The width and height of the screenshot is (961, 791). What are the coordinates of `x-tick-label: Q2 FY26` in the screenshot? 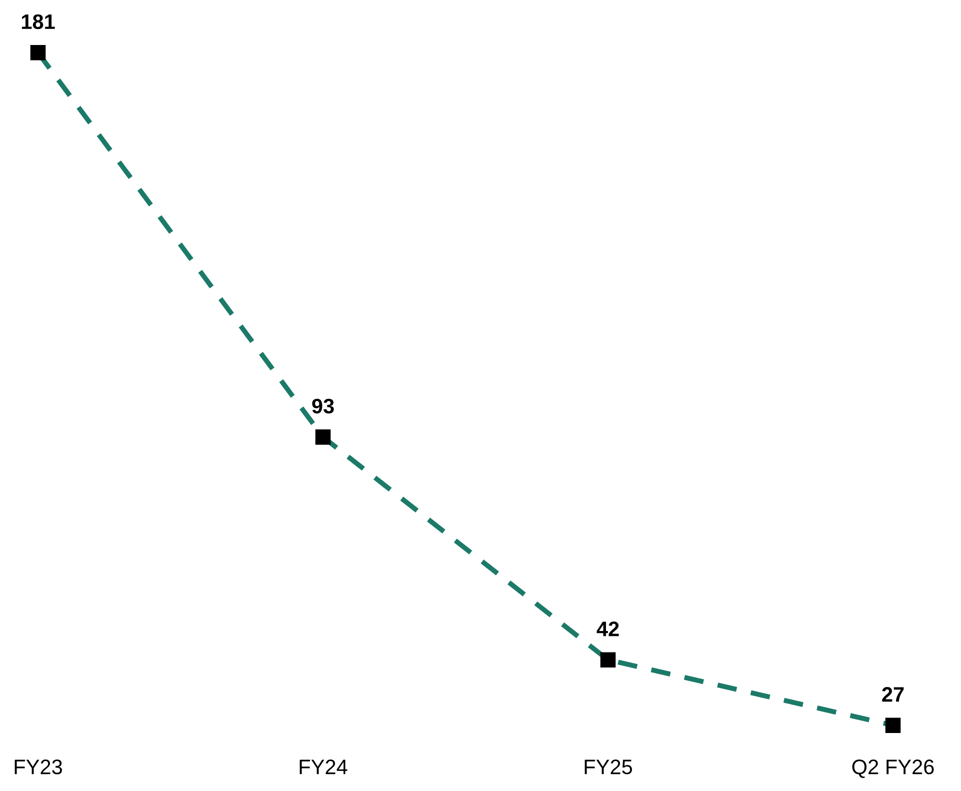 It's located at (893, 769).